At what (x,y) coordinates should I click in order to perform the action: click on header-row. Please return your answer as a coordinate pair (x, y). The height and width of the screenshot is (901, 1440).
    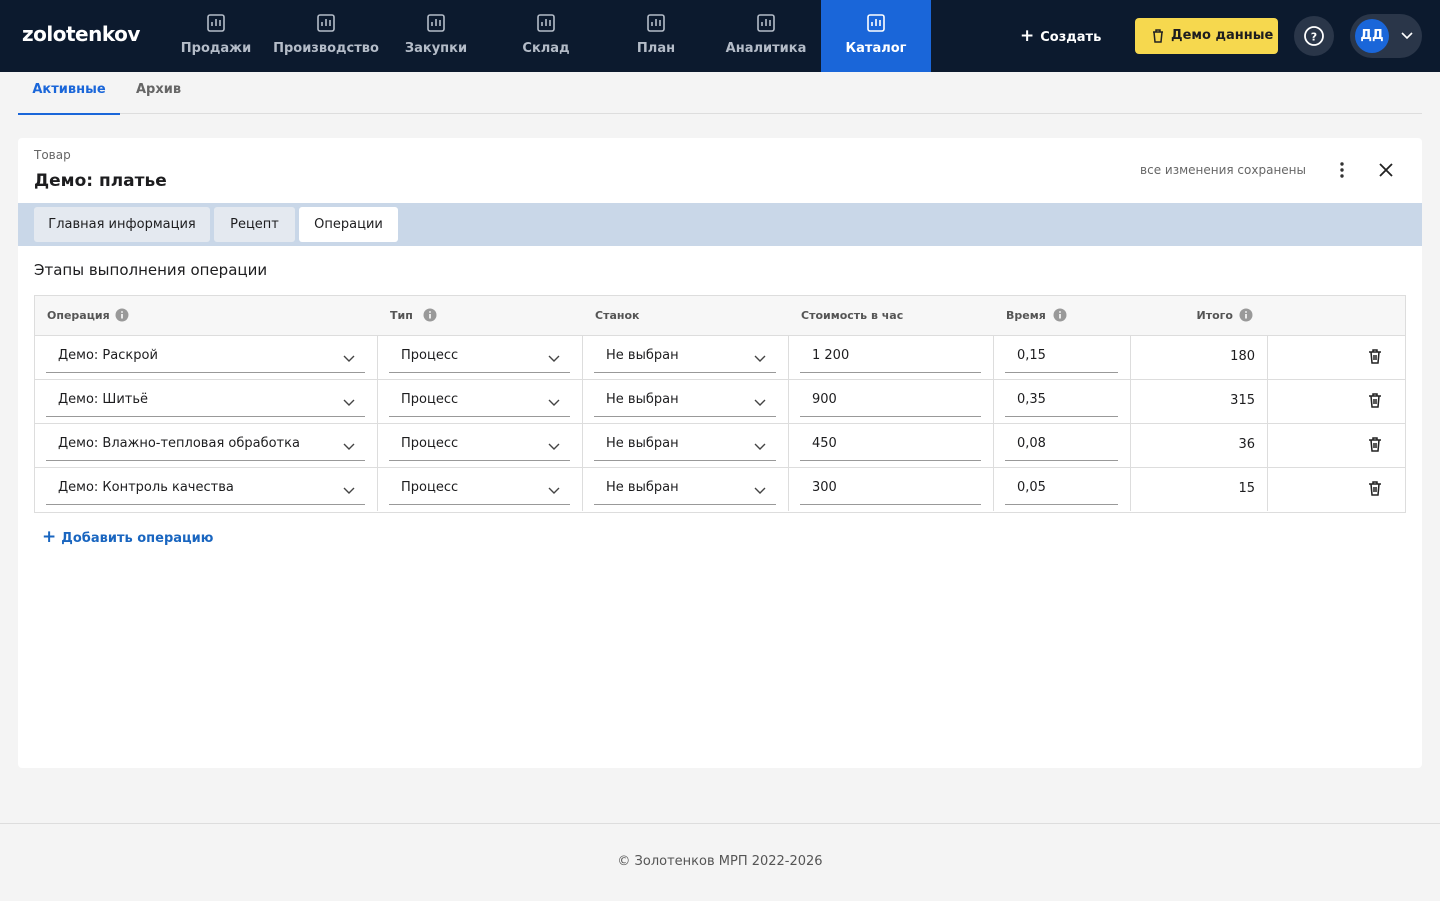
    Looking at the image, I should click on (720, 316).